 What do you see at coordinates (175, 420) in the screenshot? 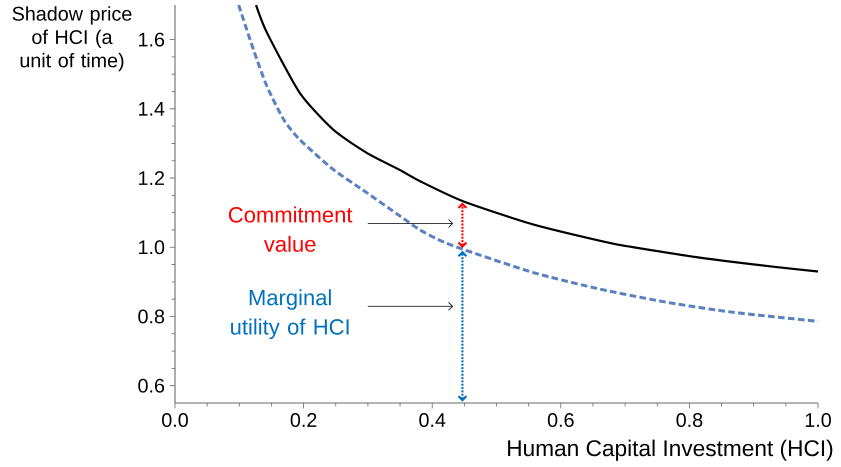
I see `x-tick-label: 0.0` at bounding box center [175, 420].